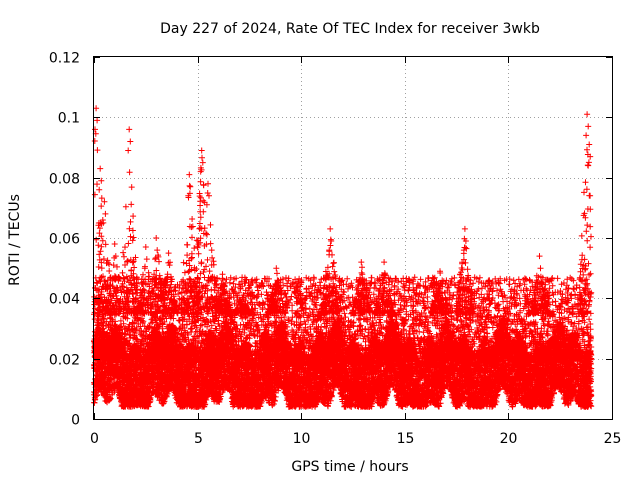 This screenshot has width=640, height=480. What do you see at coordinates (349, 467) in the screenshot?
I see `x-axis-label: GPS time / hours` at bounding box center [349, 467].